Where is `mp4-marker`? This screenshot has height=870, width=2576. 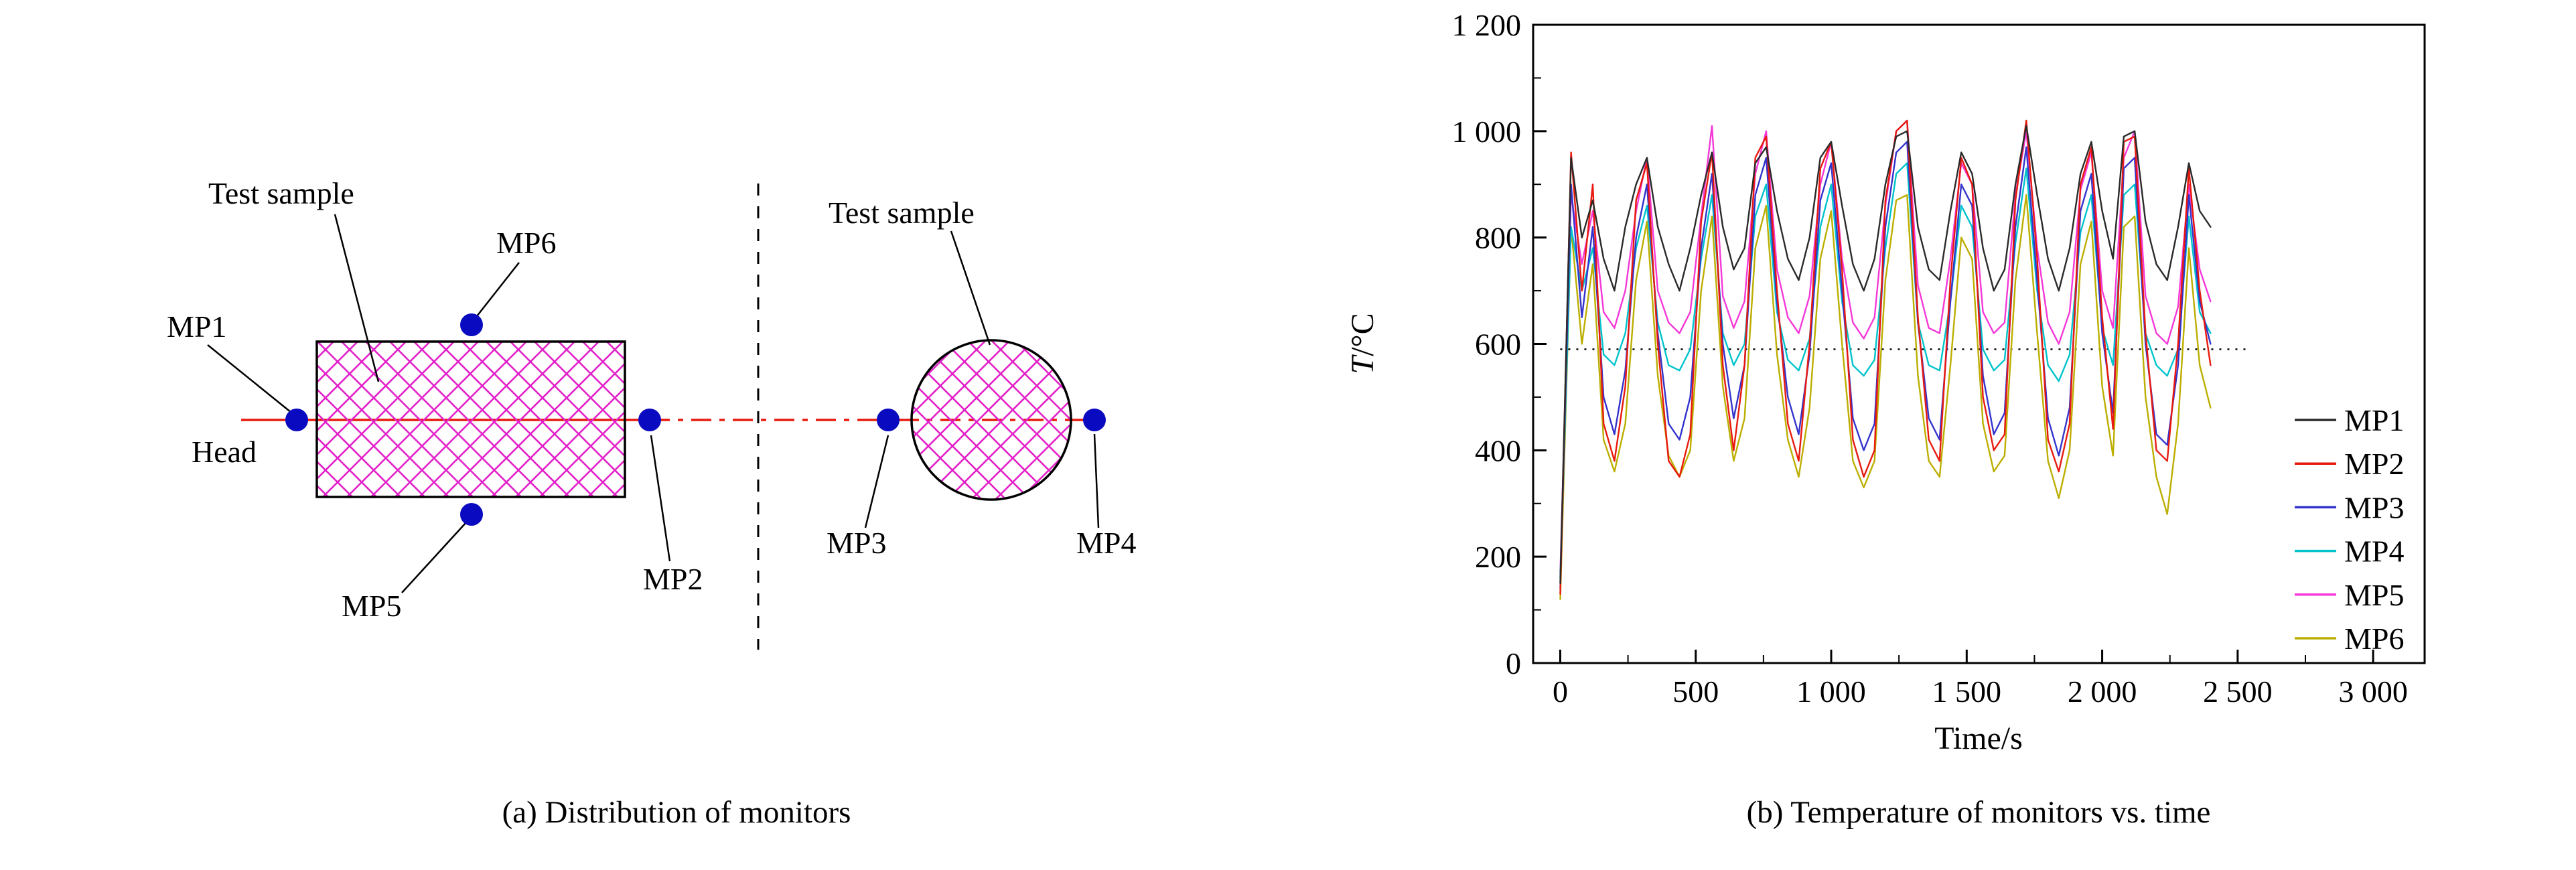
mp4-marker is located at coordinates (1094, 420).